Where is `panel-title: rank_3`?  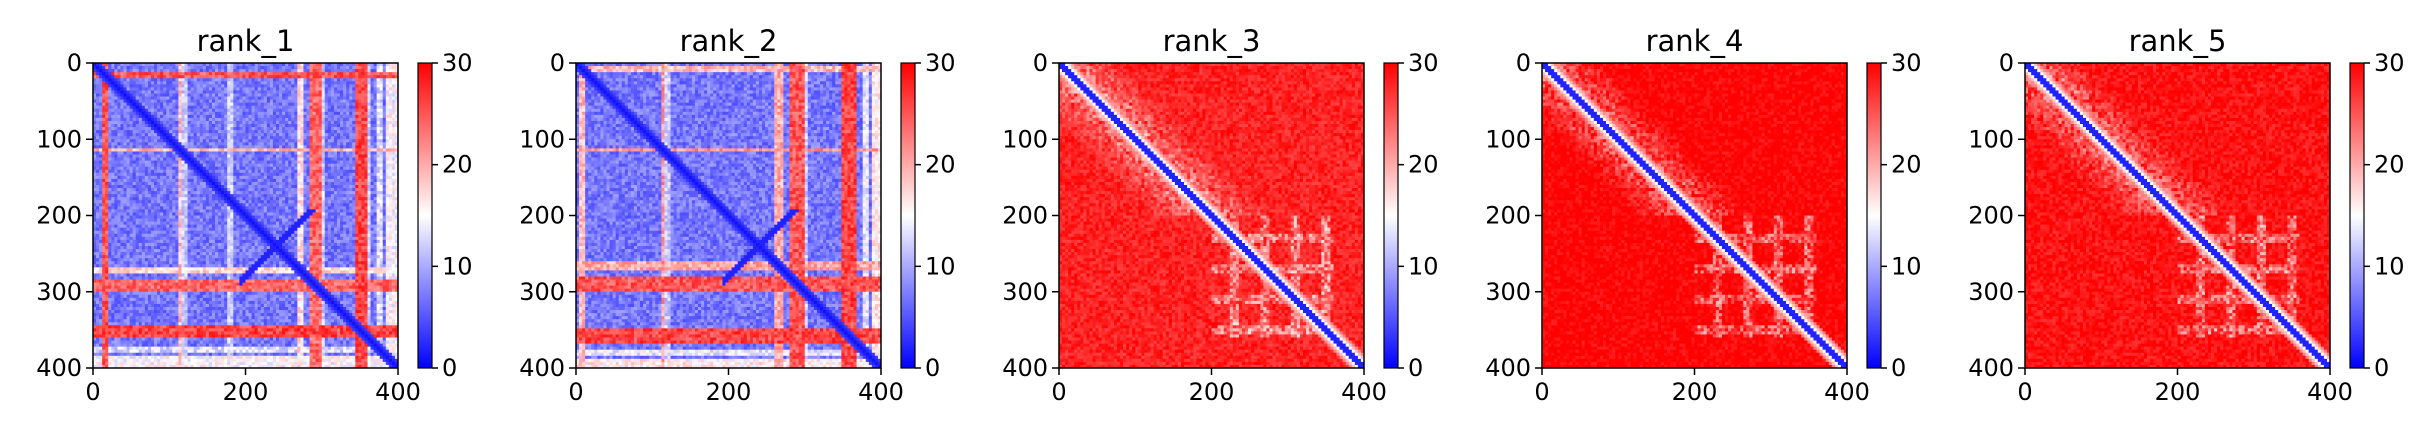
panel-title: rank_3 is located at coordinates (1212, 41).